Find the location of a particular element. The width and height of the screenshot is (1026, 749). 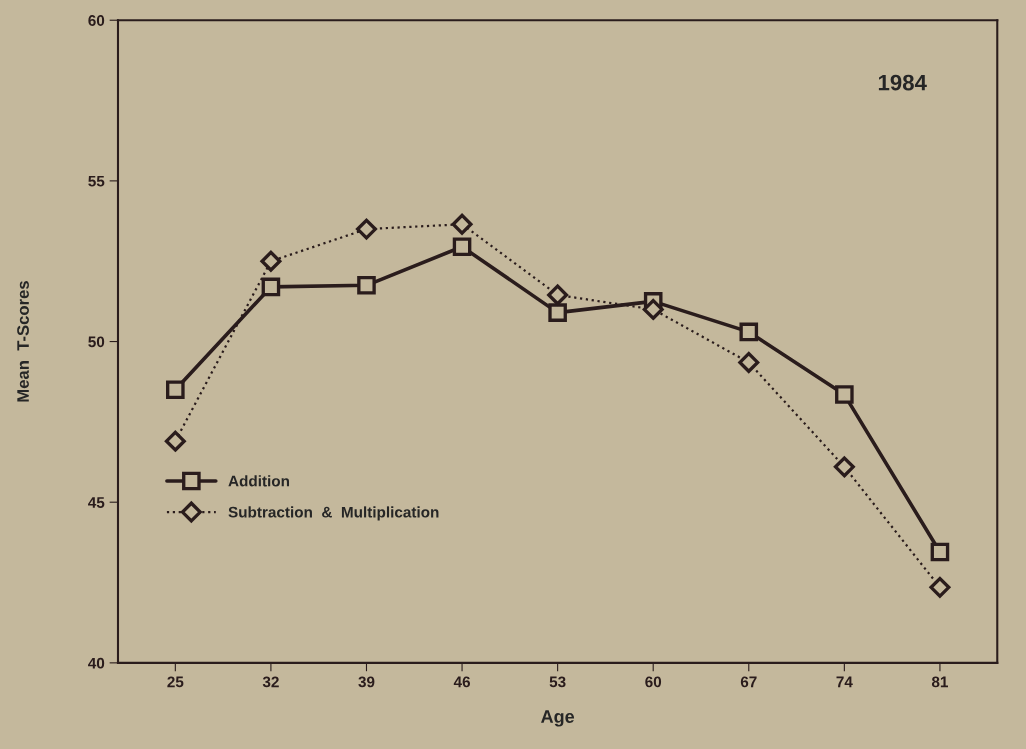

y-tick-label: 50 is located at coordinates (96, 342).